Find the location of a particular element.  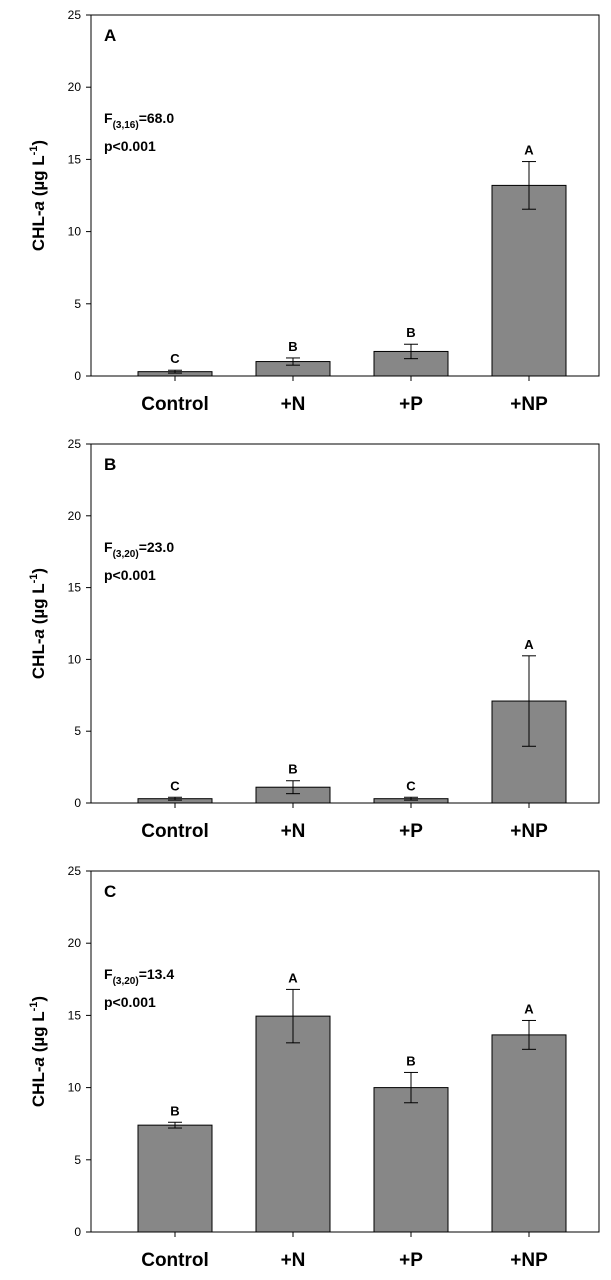

panel-label: B is located at coordinates (110, 464).